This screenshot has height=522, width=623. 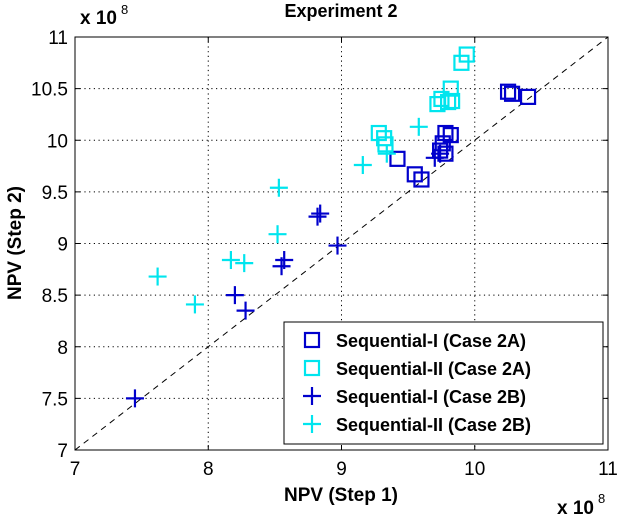 I want to click on legend-entry: Sequential-II (Case 2B), so click(x=417, y=425).